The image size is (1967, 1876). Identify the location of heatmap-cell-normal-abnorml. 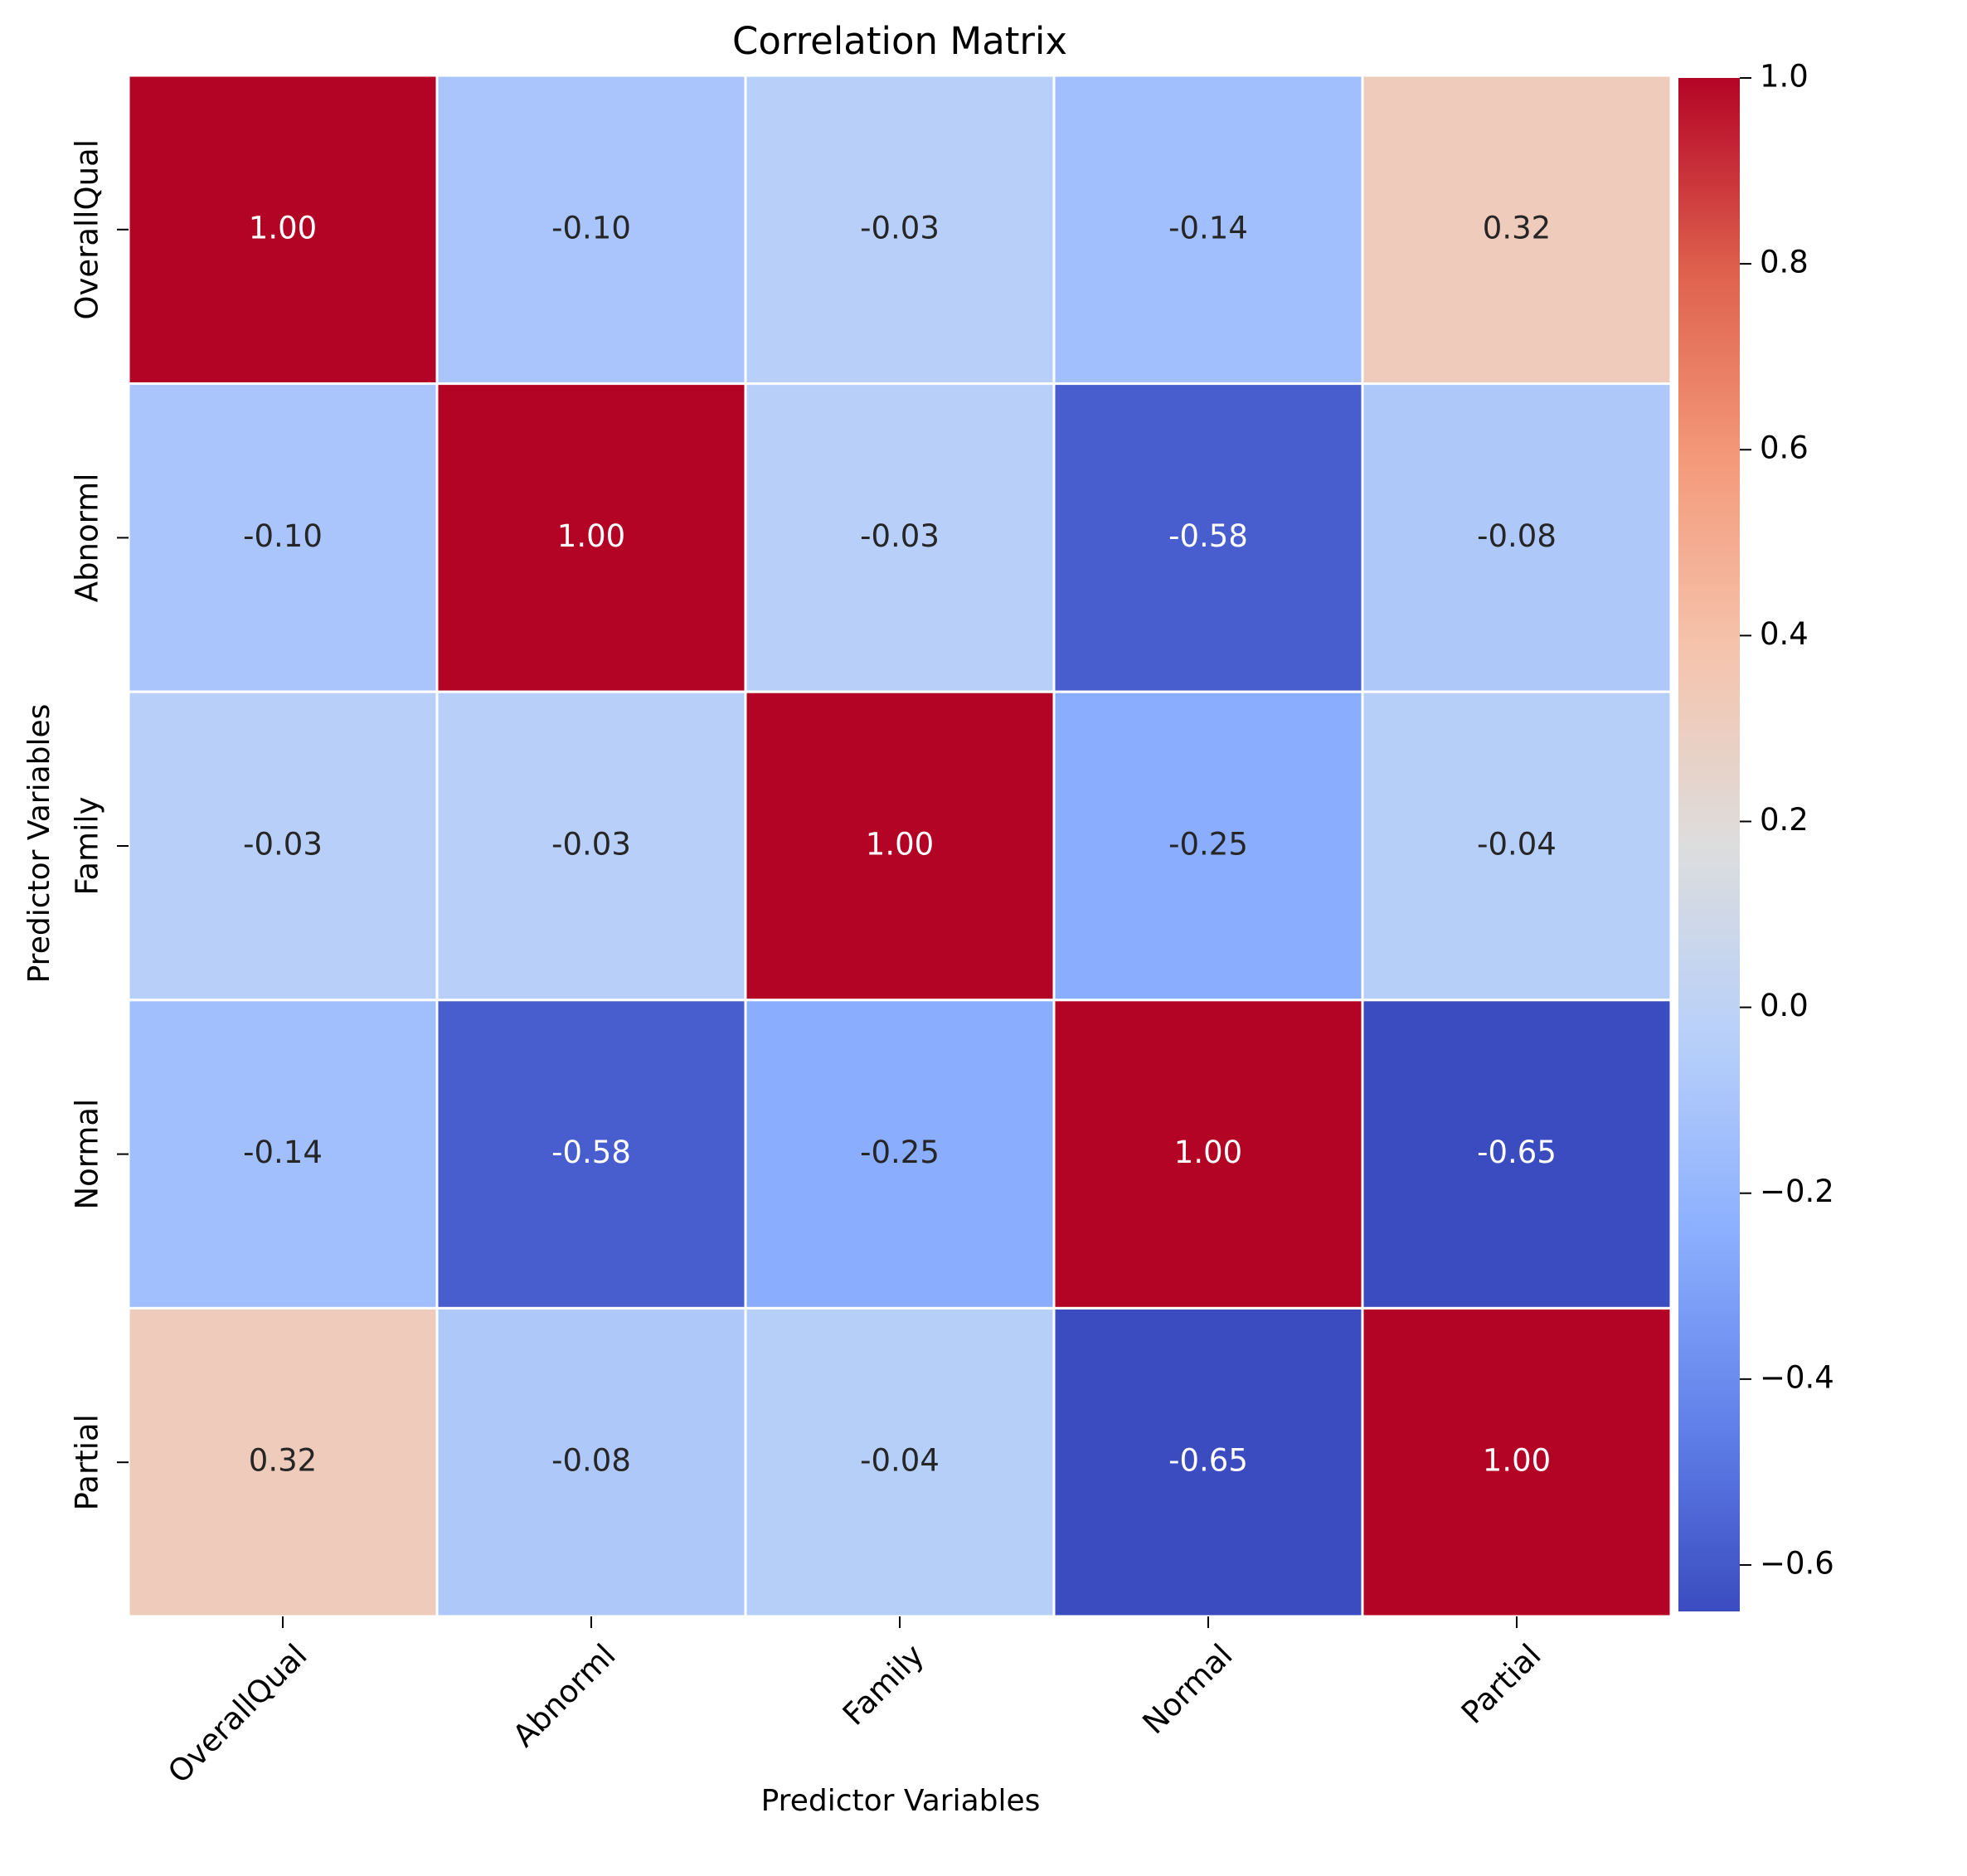
(591, 1154).